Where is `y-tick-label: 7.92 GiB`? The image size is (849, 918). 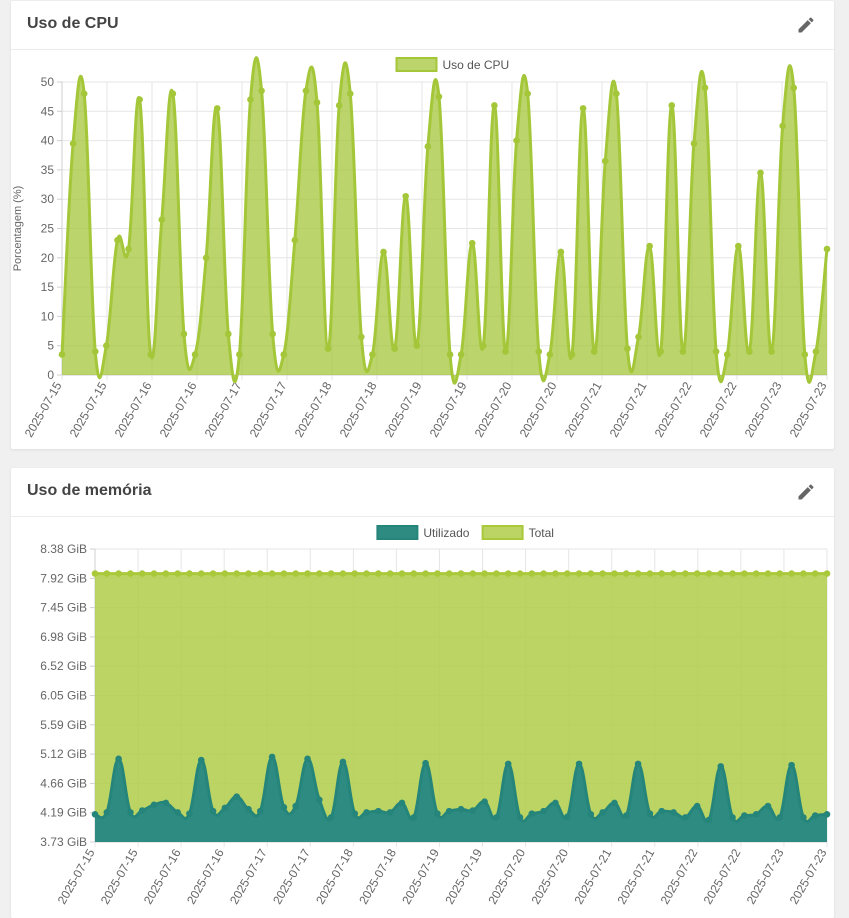 y-tick-label: 7.92 GiB is located at coordinates (63, 578).